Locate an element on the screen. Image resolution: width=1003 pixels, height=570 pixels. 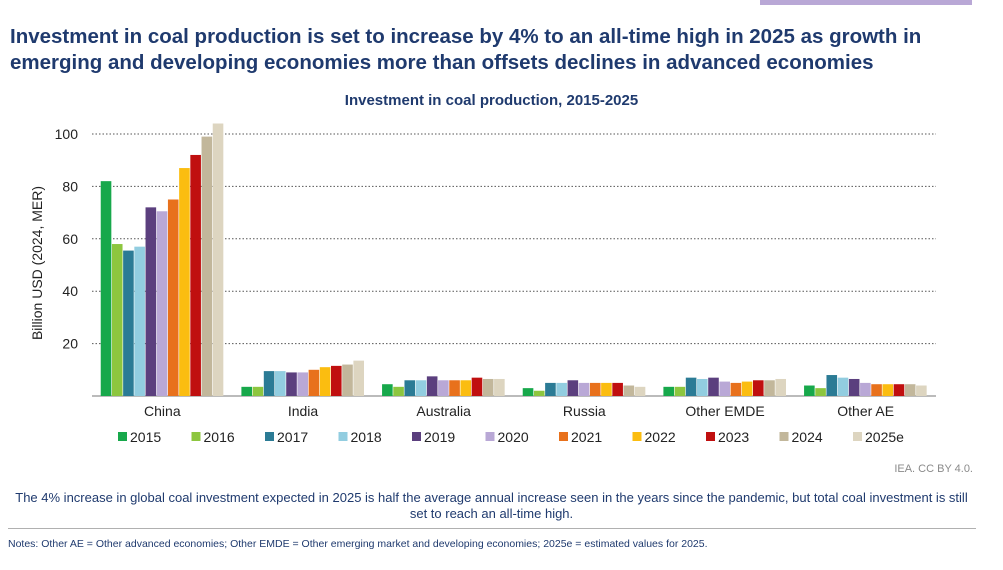
x-category-label: Other EMDE is located at coordinates (724, 411).